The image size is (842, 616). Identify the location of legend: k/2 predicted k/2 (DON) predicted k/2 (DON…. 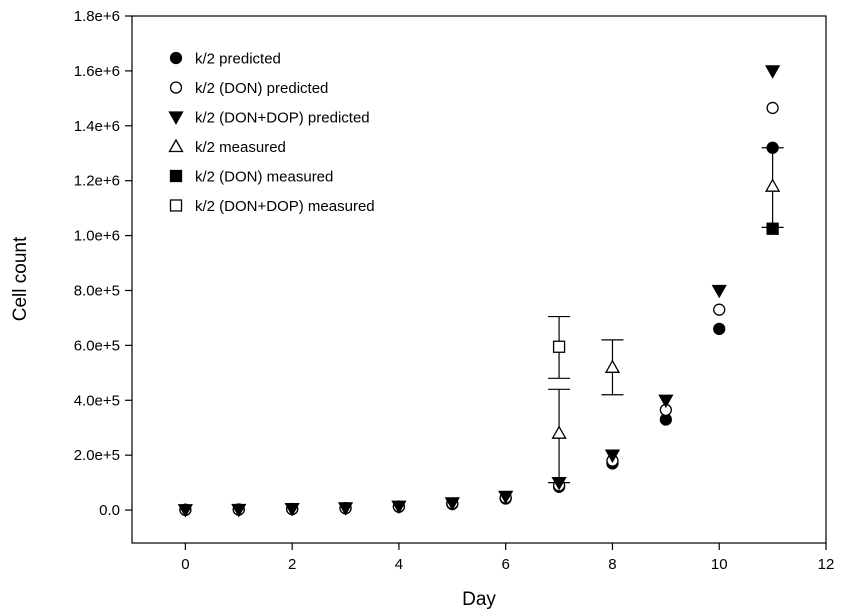
(271, 133).